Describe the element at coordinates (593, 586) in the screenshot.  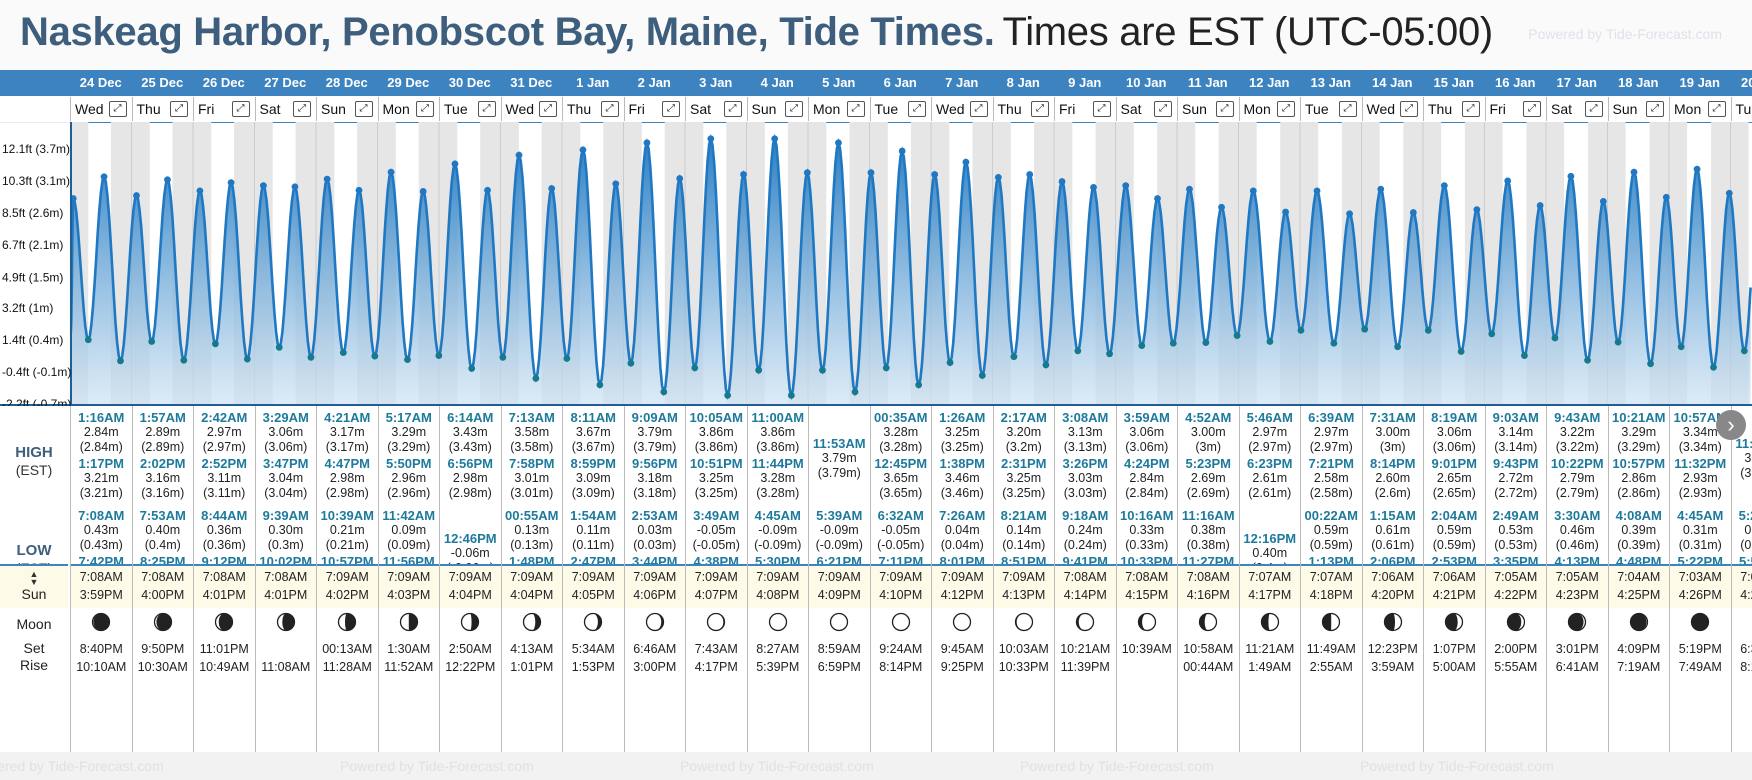
I see `sun-cell: 7:09AM 4:05PM` at that location.